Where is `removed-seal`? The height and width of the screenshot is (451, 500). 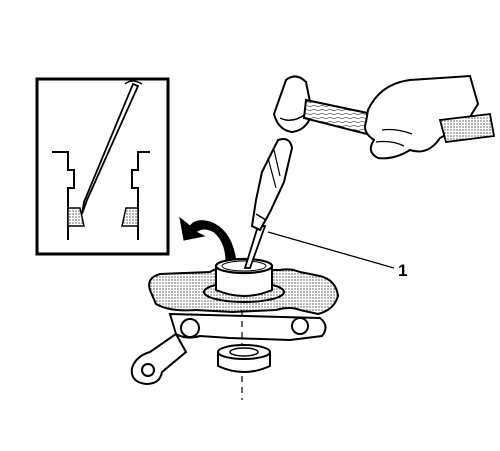
removed-seal is located at coordinates (244, 355).